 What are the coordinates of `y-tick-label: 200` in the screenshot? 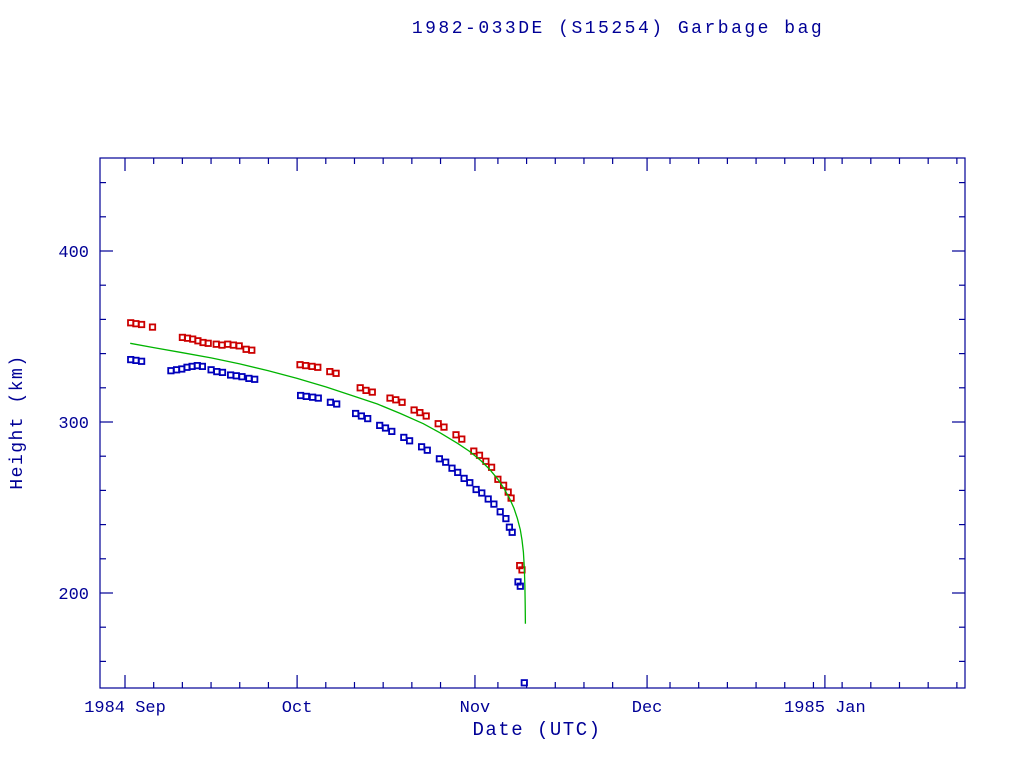 It's located at (73, 595).